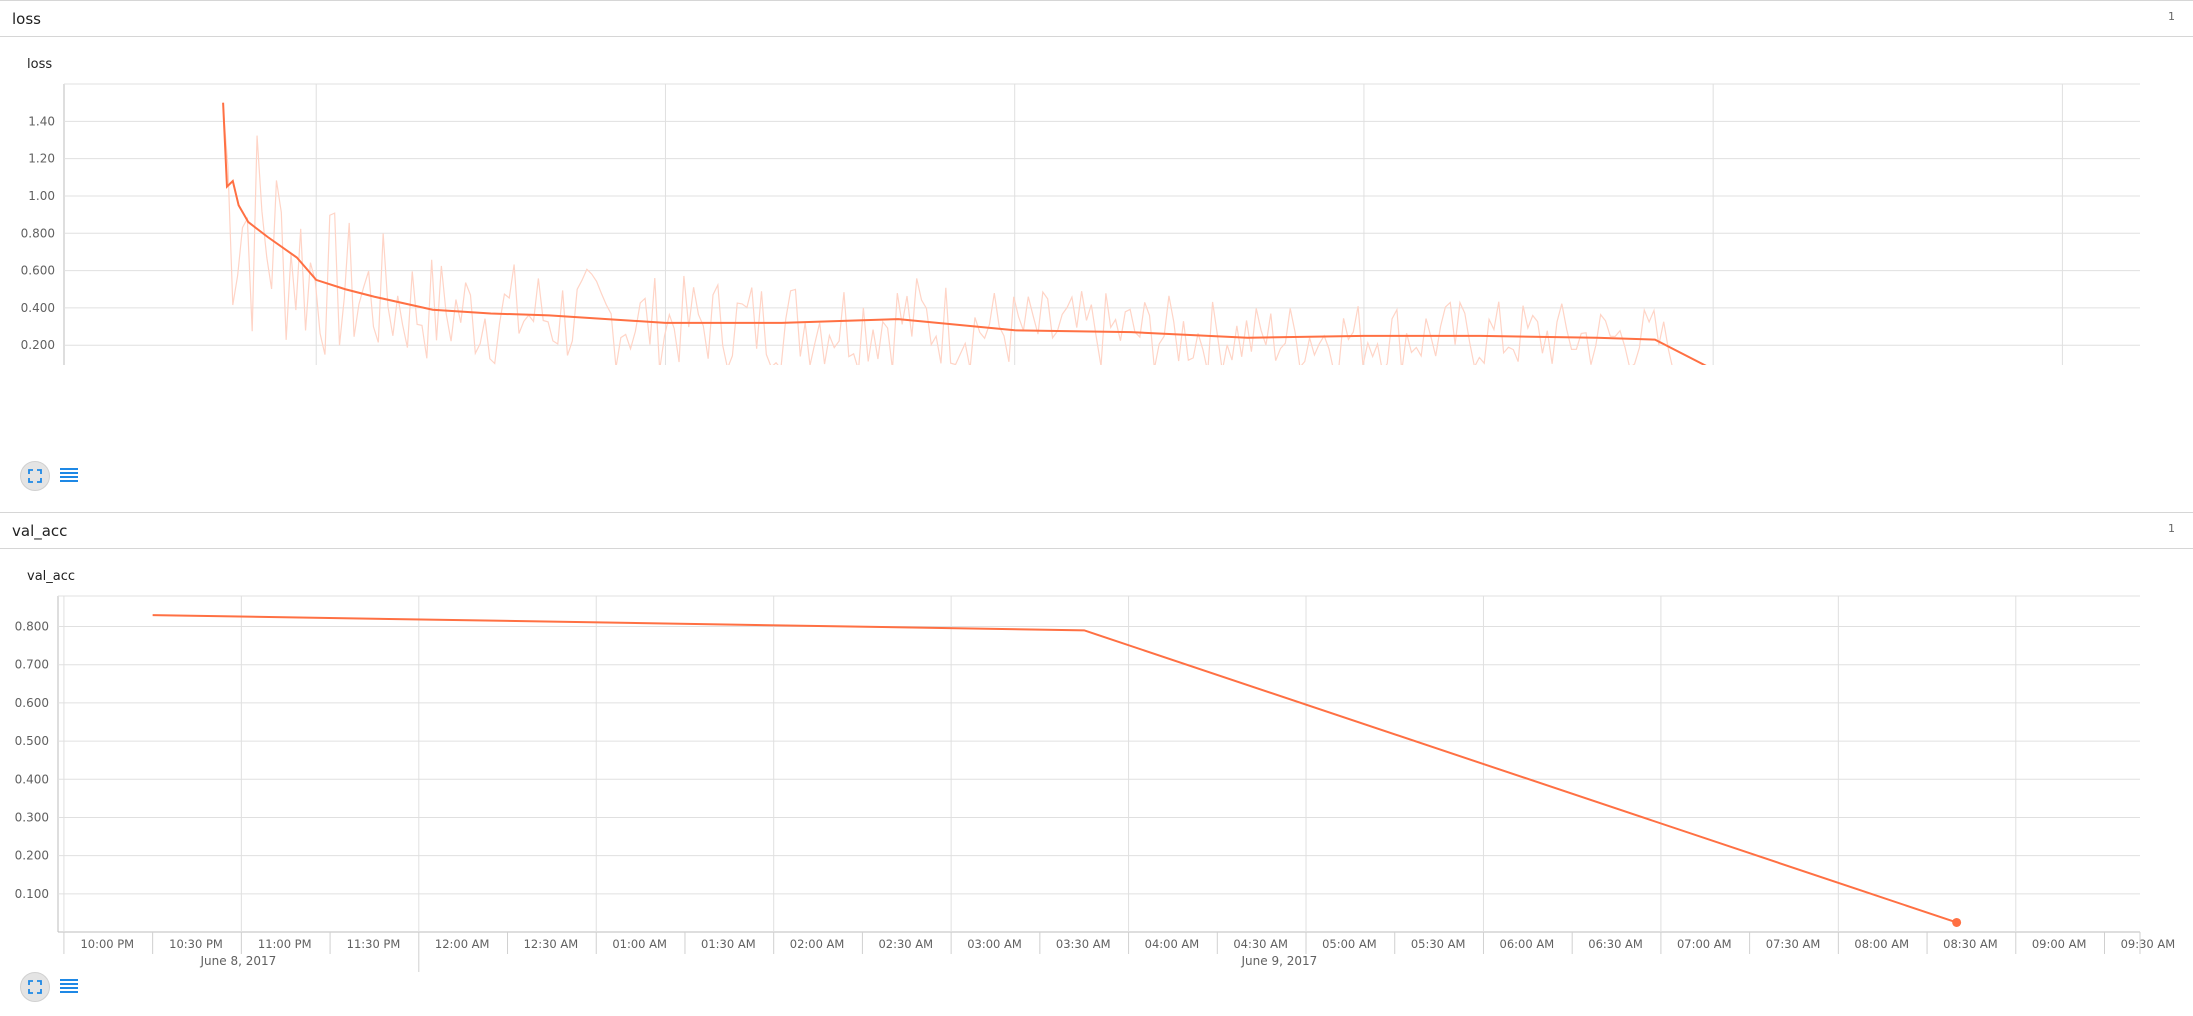  What do you see at coordinates (41, 196) in the screenshot?
I see `y-tick-label: 1.00` at bounding box center [41, 196].